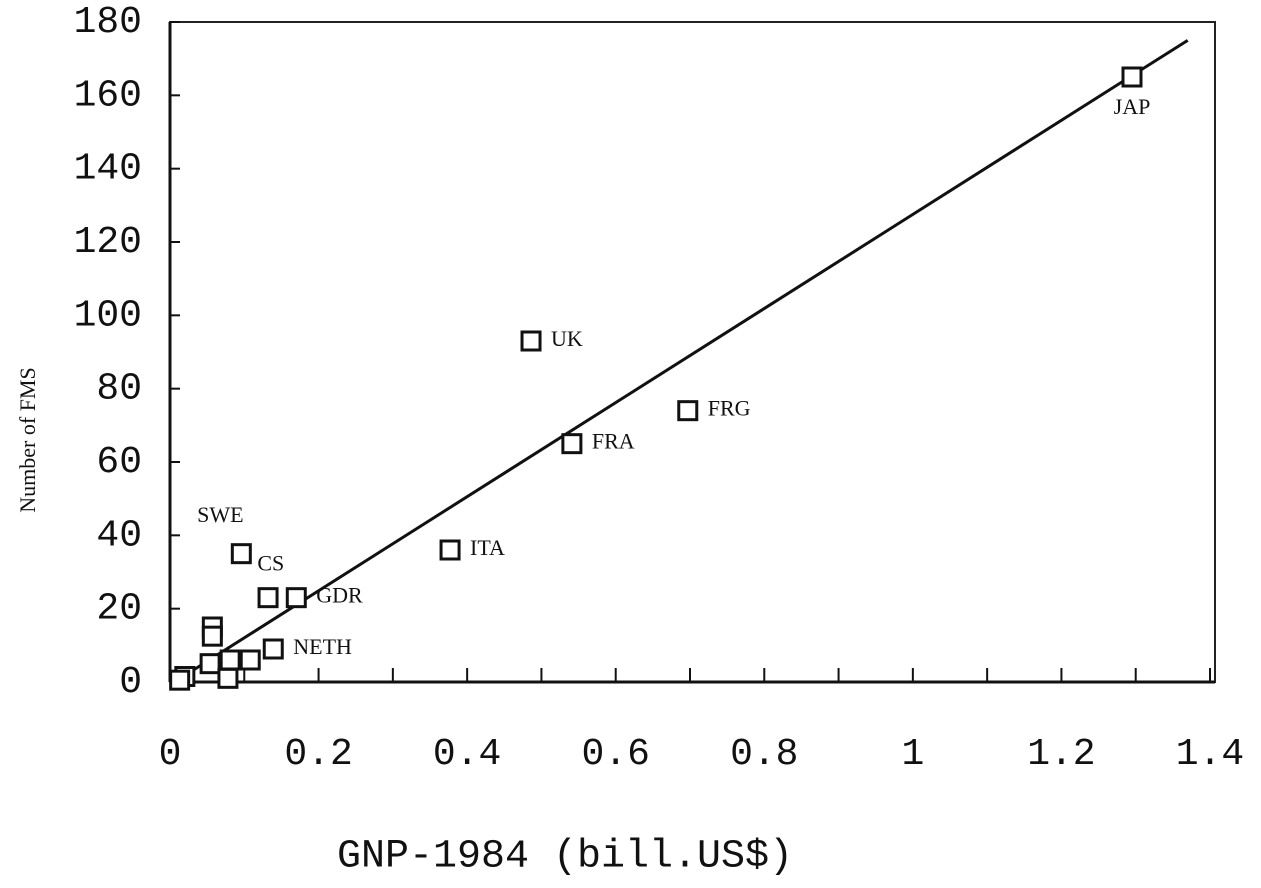 The height and width of the screenshot is (888, 1261). I want to click on point-label: FRG, so click(729, 408).